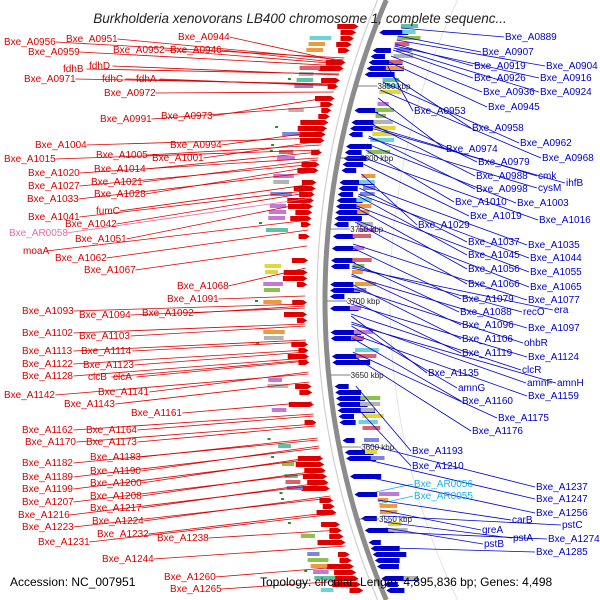 Image resolution: width=600 pixels, height=600 pixels. I want to click on gene-label: moaA, so click(36, 251).